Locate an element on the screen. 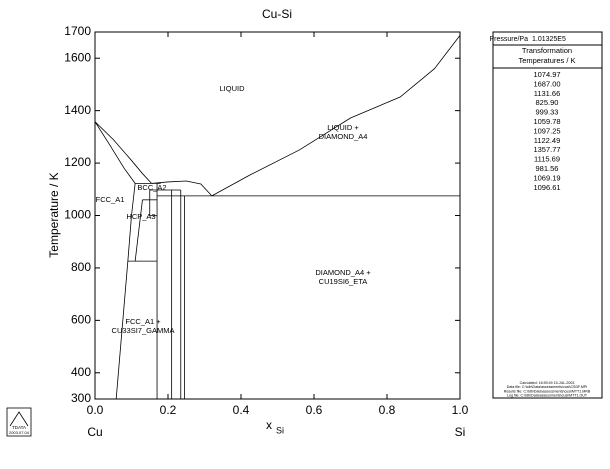 This screenshot has height=469, width=610. transformation-temperature: 1069.19 is located at coordinates (546, 177).